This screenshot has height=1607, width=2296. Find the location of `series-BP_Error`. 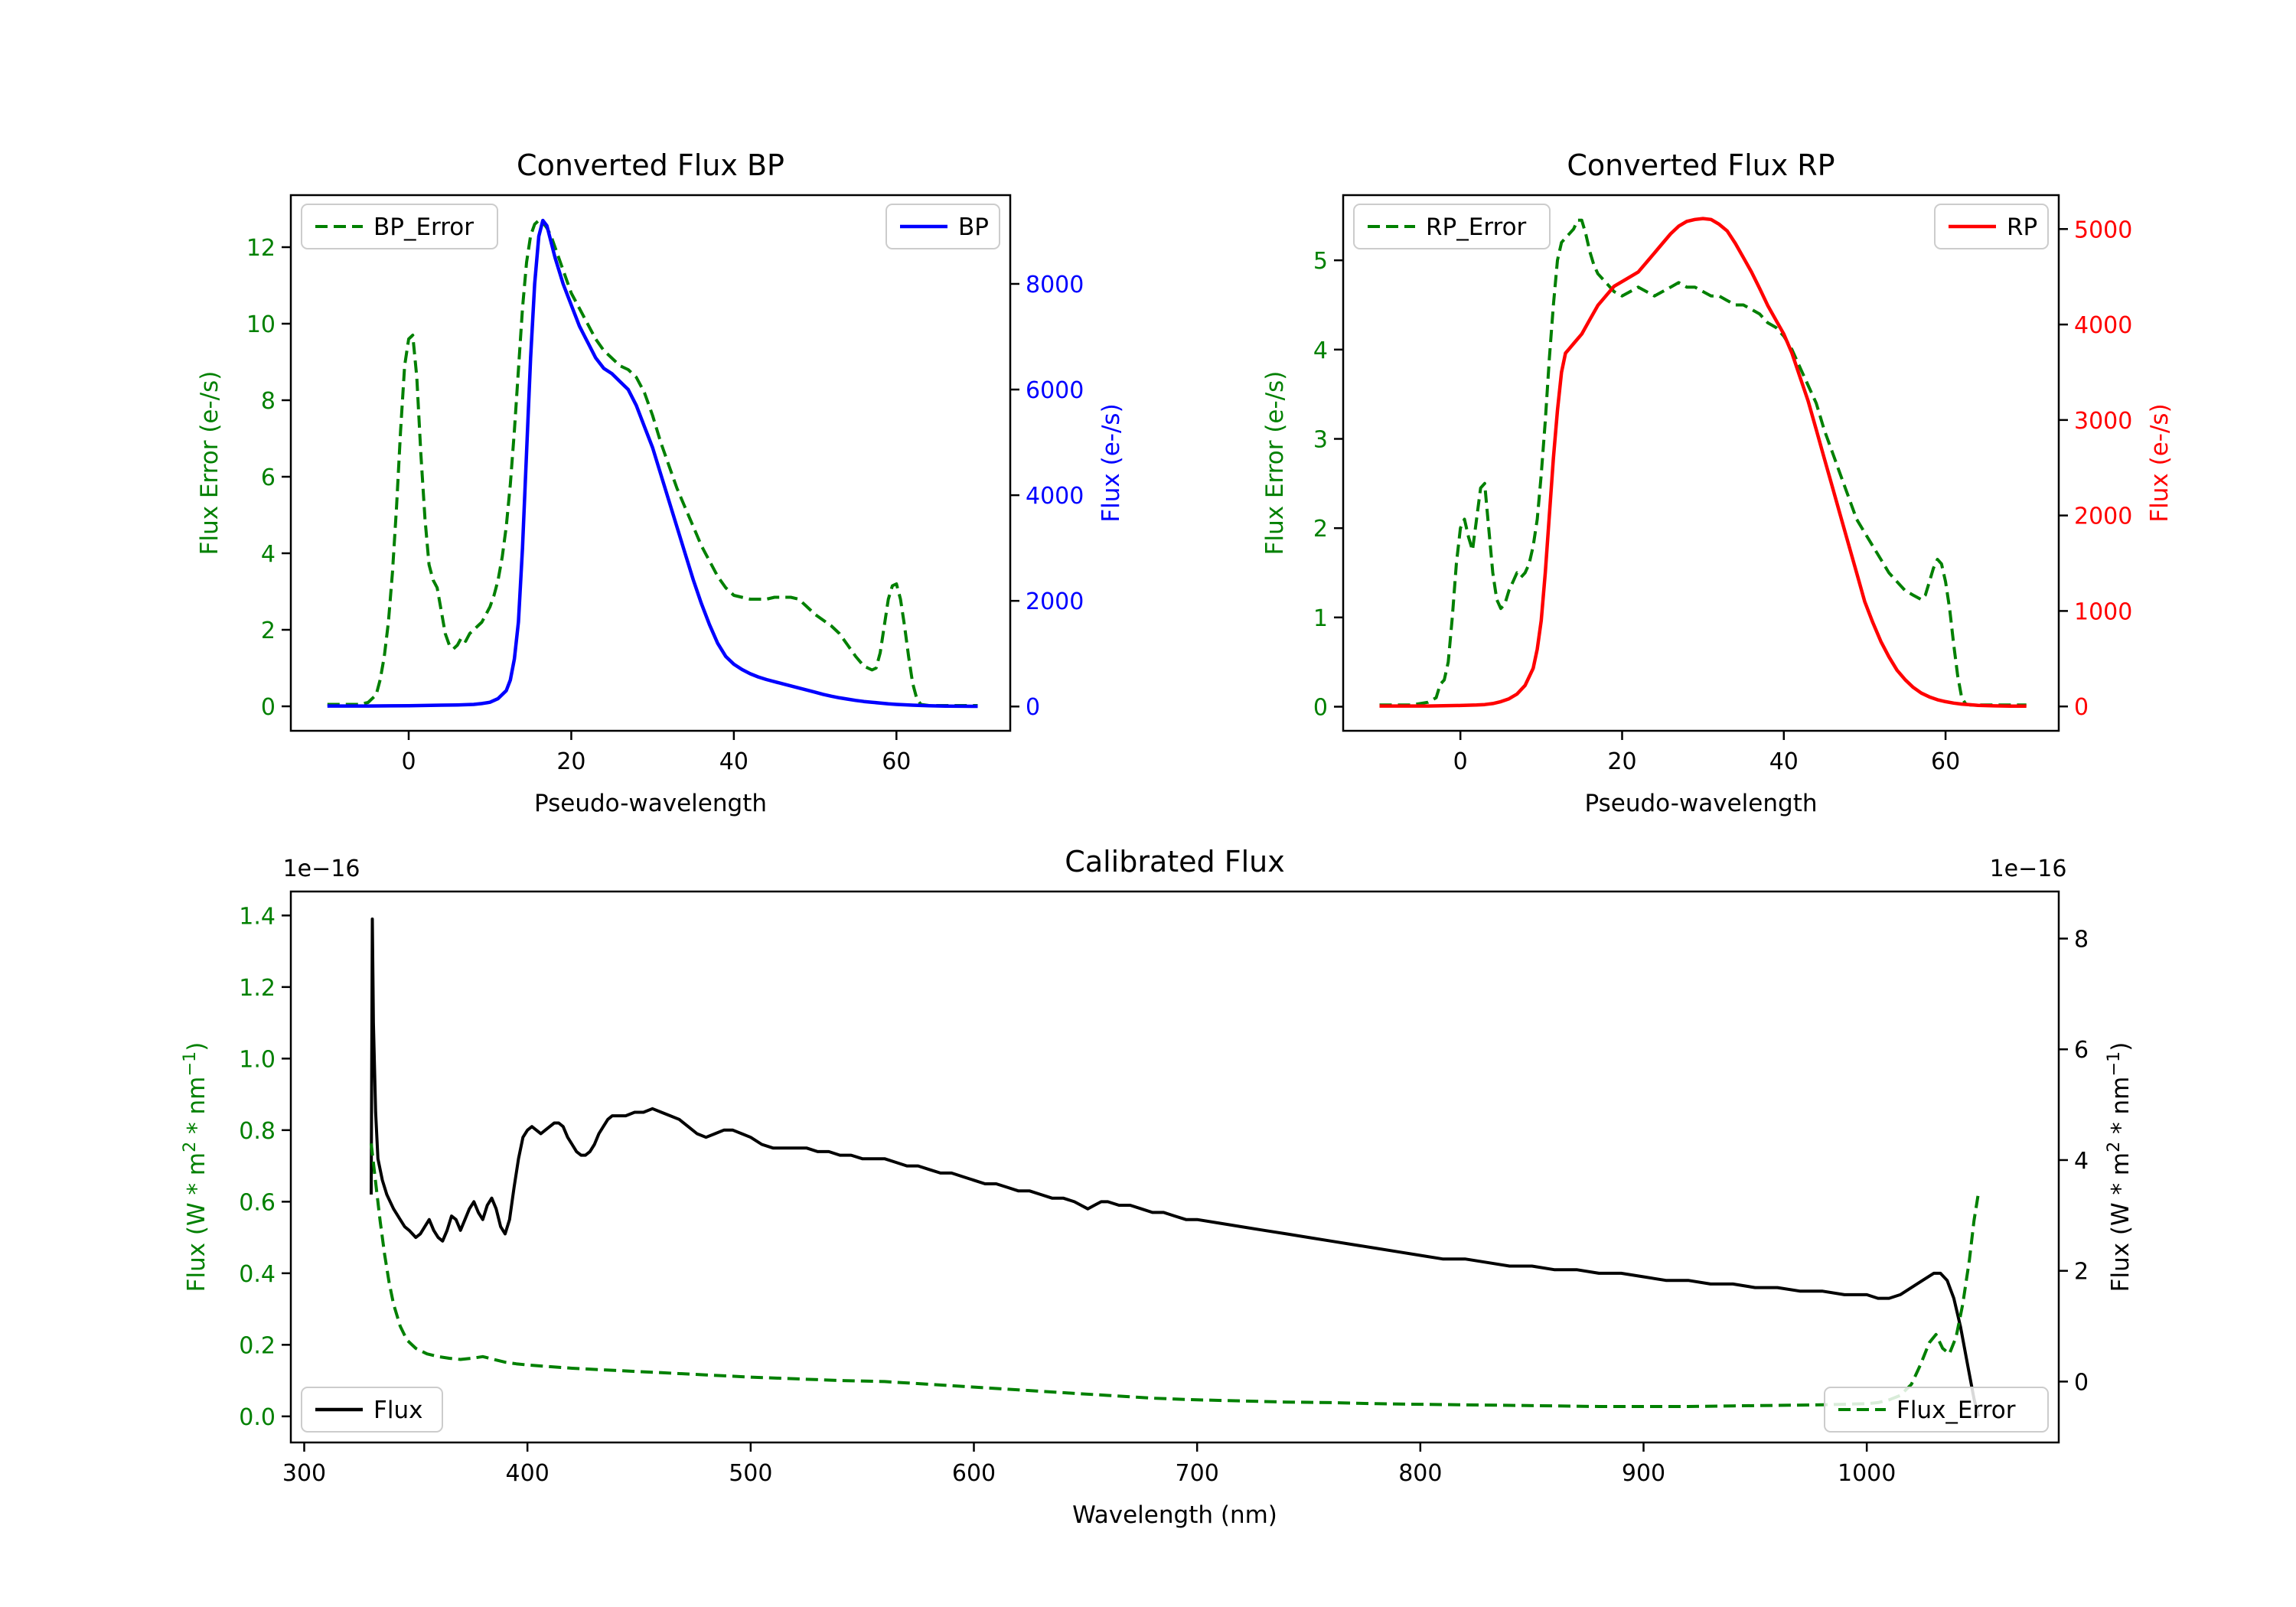

series-BP_Error is located at coordinates (652, 463).